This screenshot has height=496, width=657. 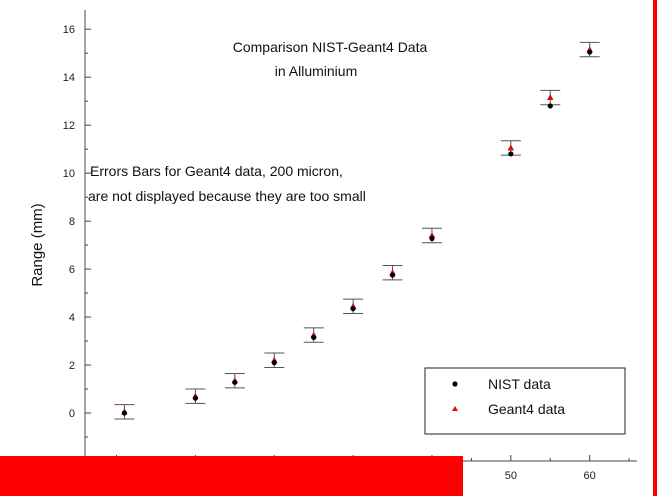 I want to click on y-tick-label: 8, so click(x=72, y=222).